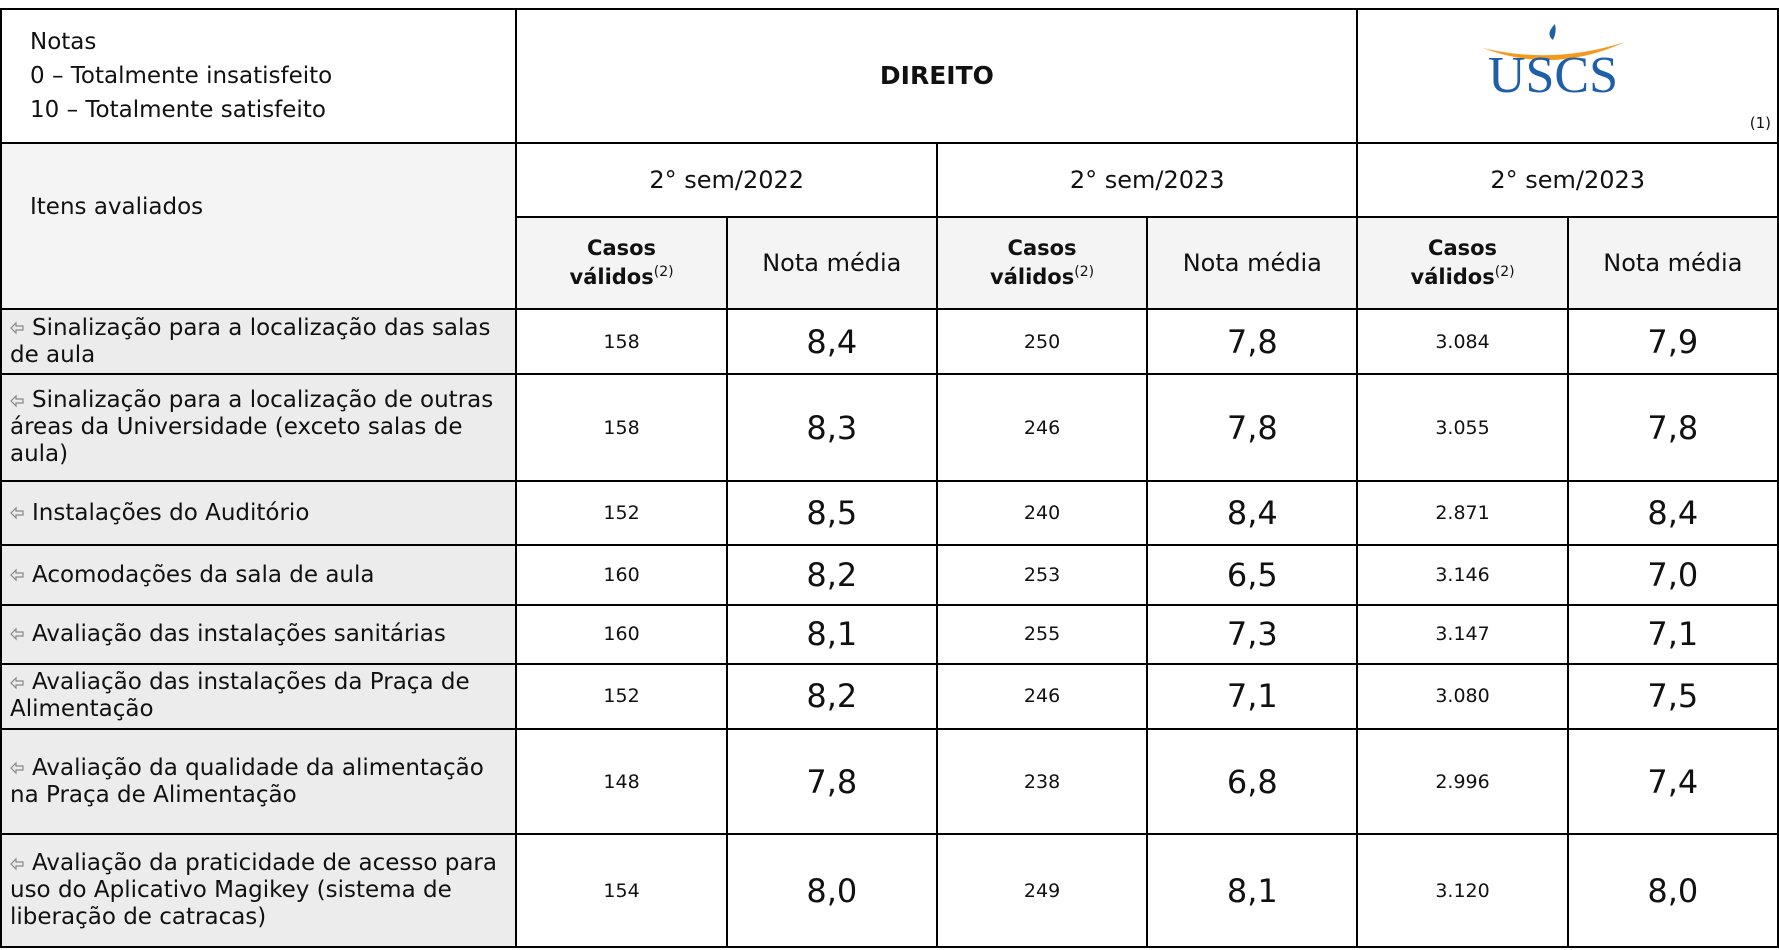  What do you see at coordinates (1042, 342) in the screenshot?
I see `cases-value: 250` at bounding box center [1042, 342].